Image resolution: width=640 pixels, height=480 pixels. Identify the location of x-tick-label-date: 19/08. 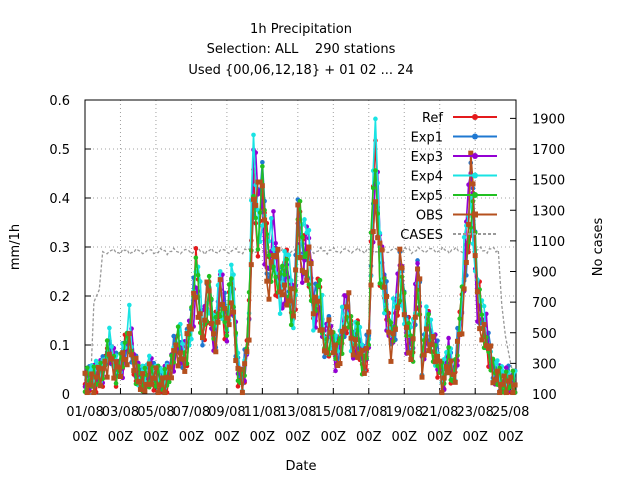
(404, 412).